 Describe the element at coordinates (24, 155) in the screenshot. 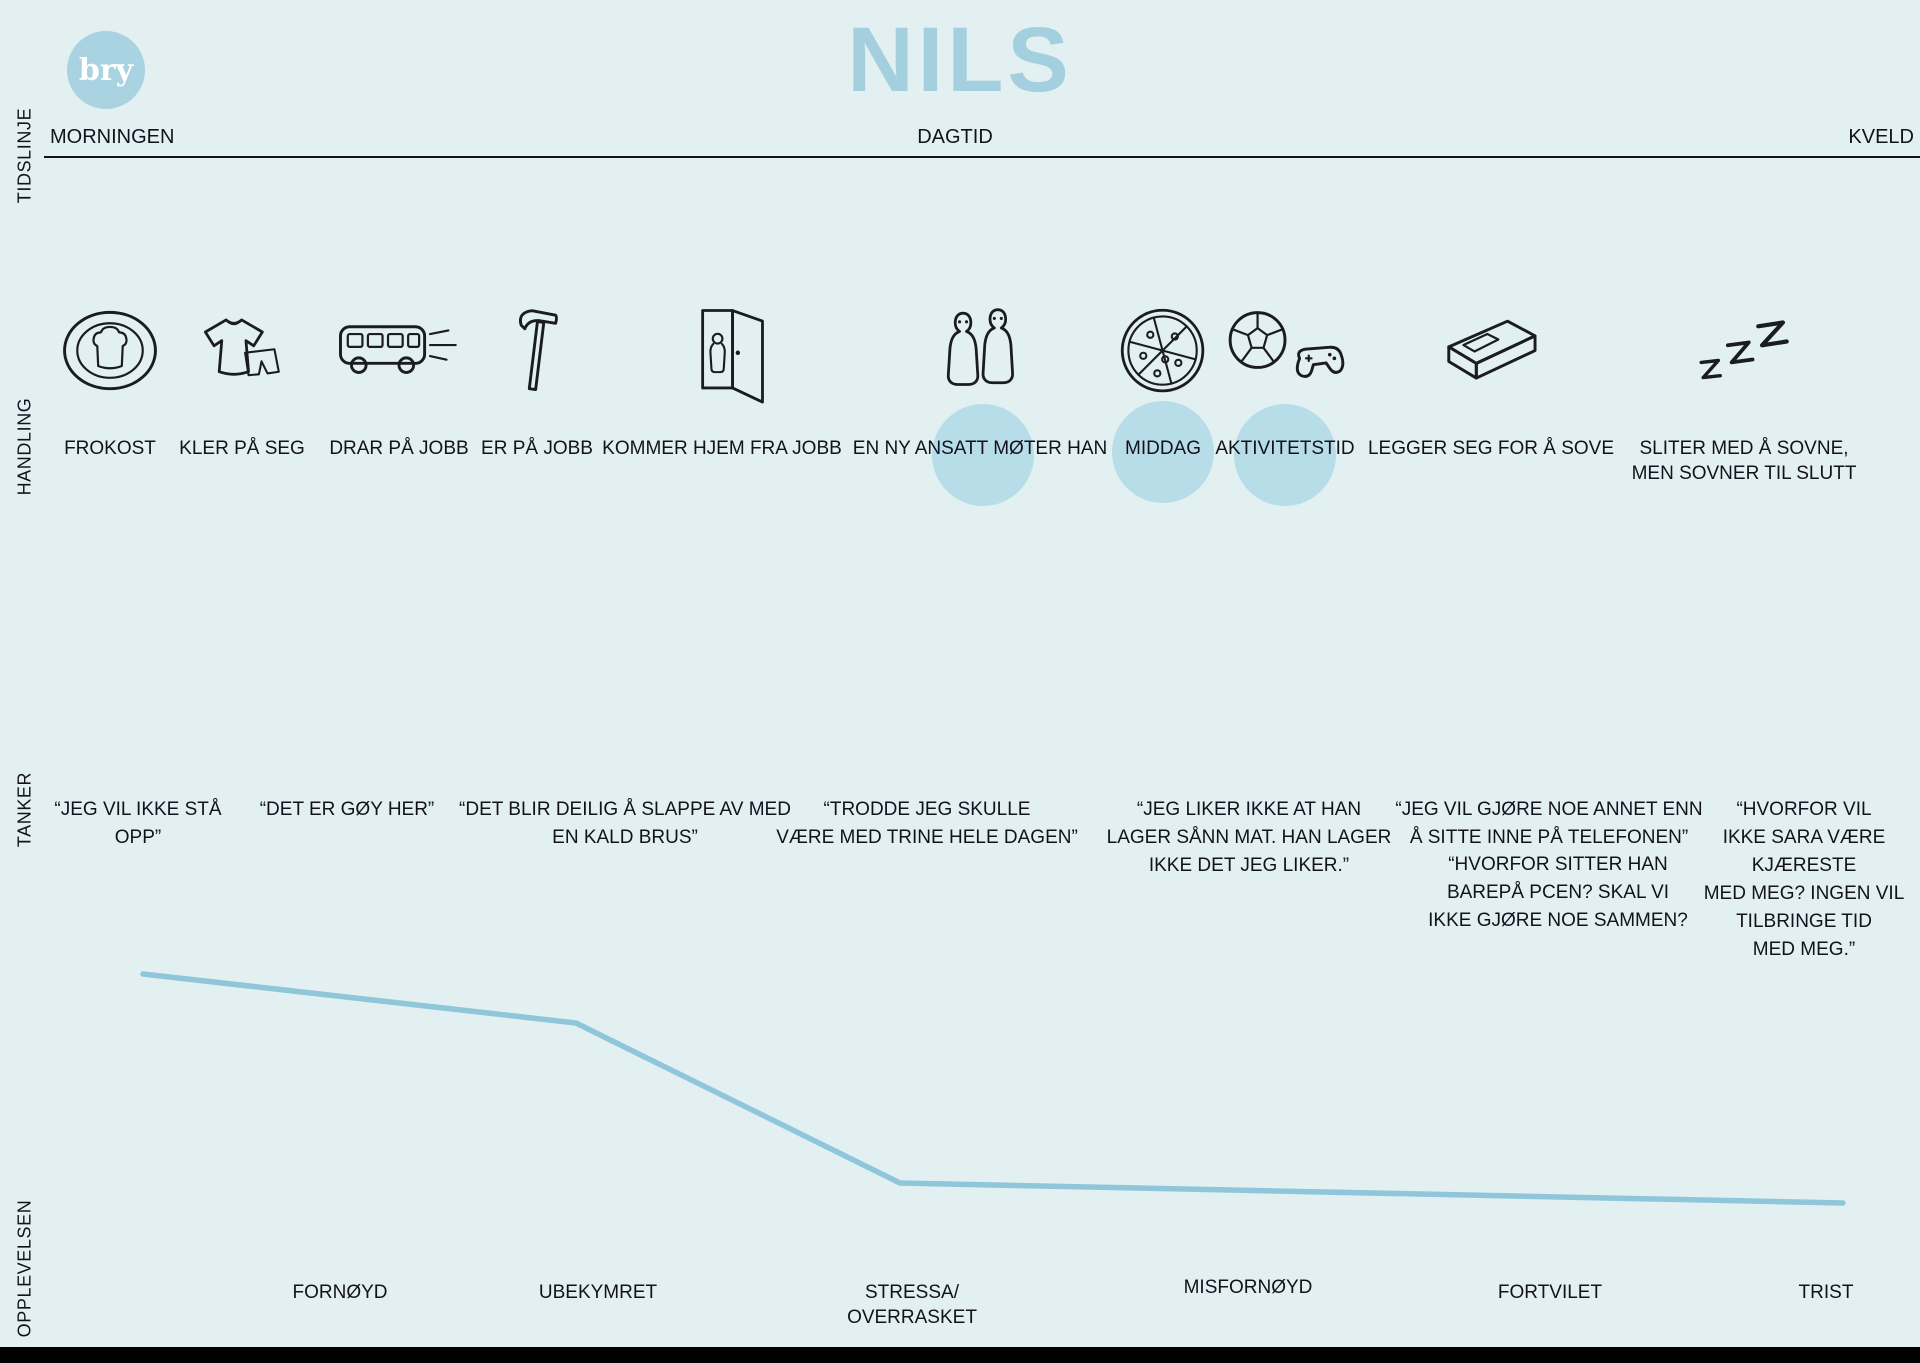

I see `row-label-tidslinje: TIDSLINJE` at that location.